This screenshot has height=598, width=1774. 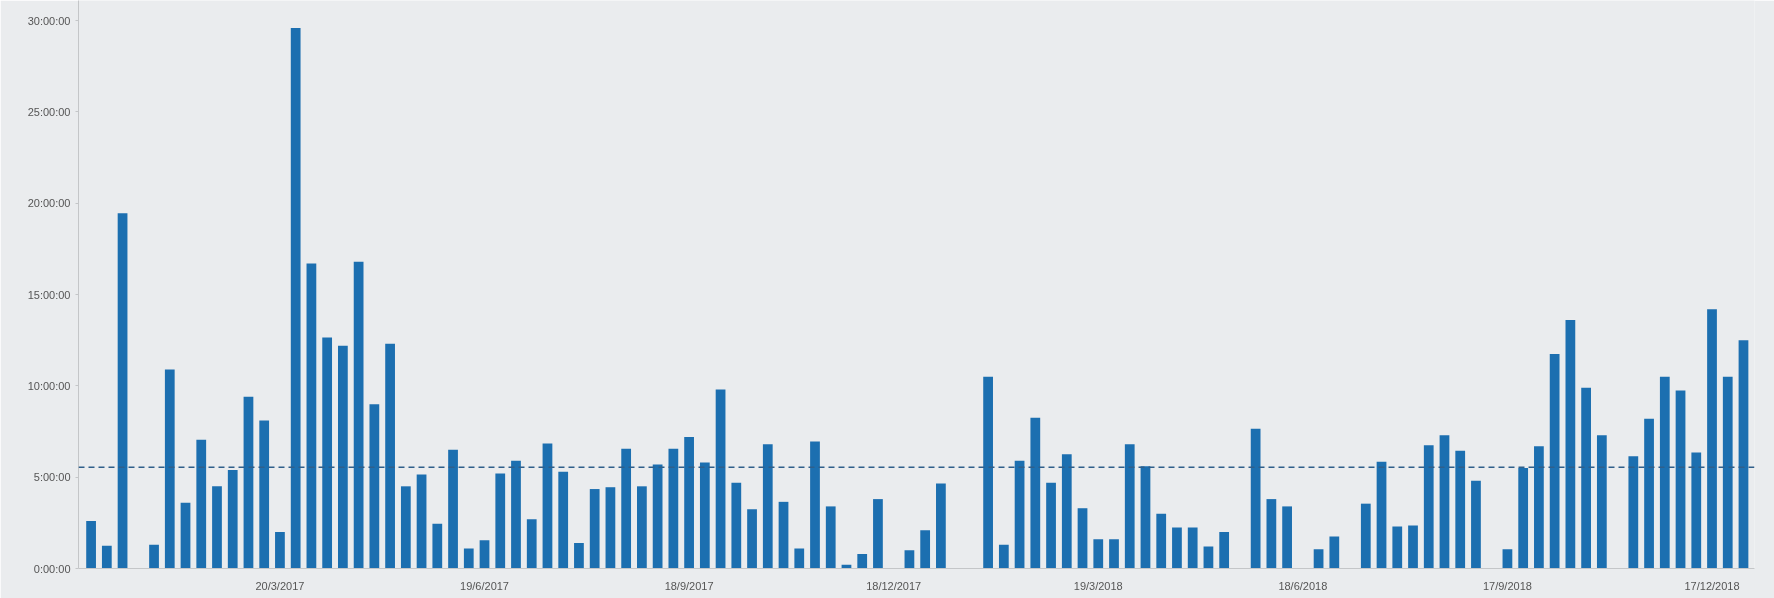 I want to click on y-tick-label: 20:00:00, so click(x=49, y=203).